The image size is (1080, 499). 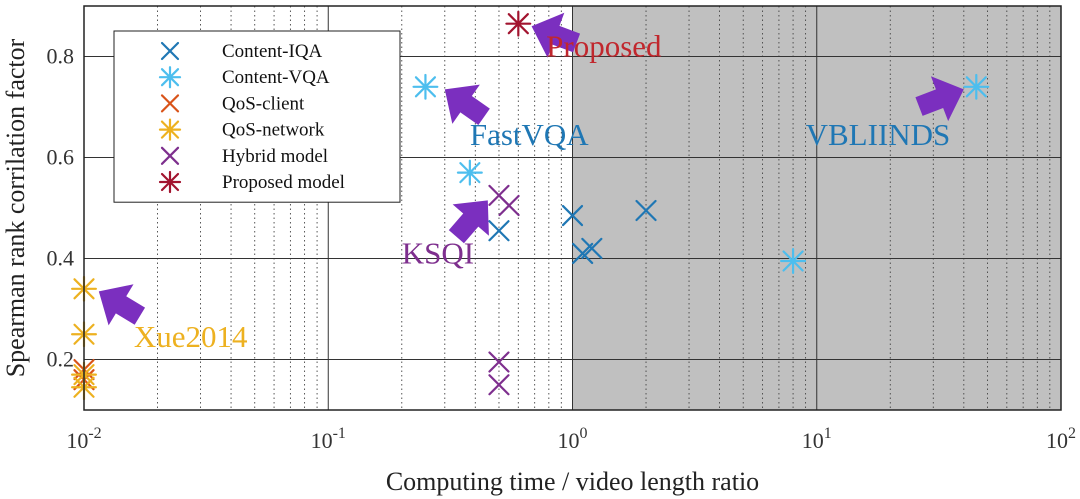 What do you see at coordinates (572, 481) in the screenshot?
I see `x-axis-label: Computing time / video length ratio` at bounding box center [572, 481].